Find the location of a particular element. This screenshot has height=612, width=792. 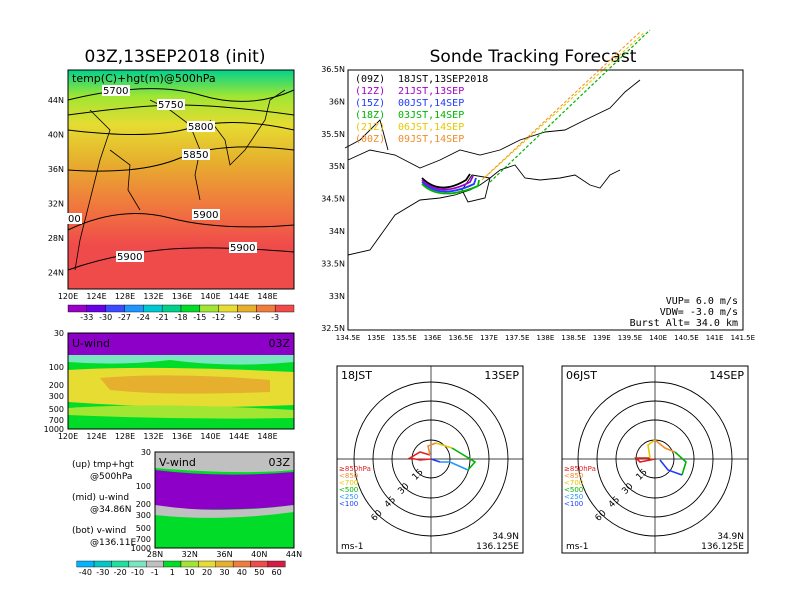

lat-tick-label: 40N is located at coordinates (56, 135).